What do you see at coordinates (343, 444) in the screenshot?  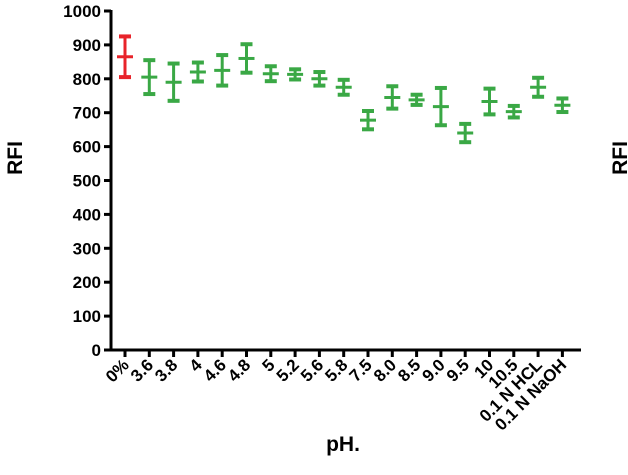 I see `x-axis-title: pH.` at bounding box center [343, 444].